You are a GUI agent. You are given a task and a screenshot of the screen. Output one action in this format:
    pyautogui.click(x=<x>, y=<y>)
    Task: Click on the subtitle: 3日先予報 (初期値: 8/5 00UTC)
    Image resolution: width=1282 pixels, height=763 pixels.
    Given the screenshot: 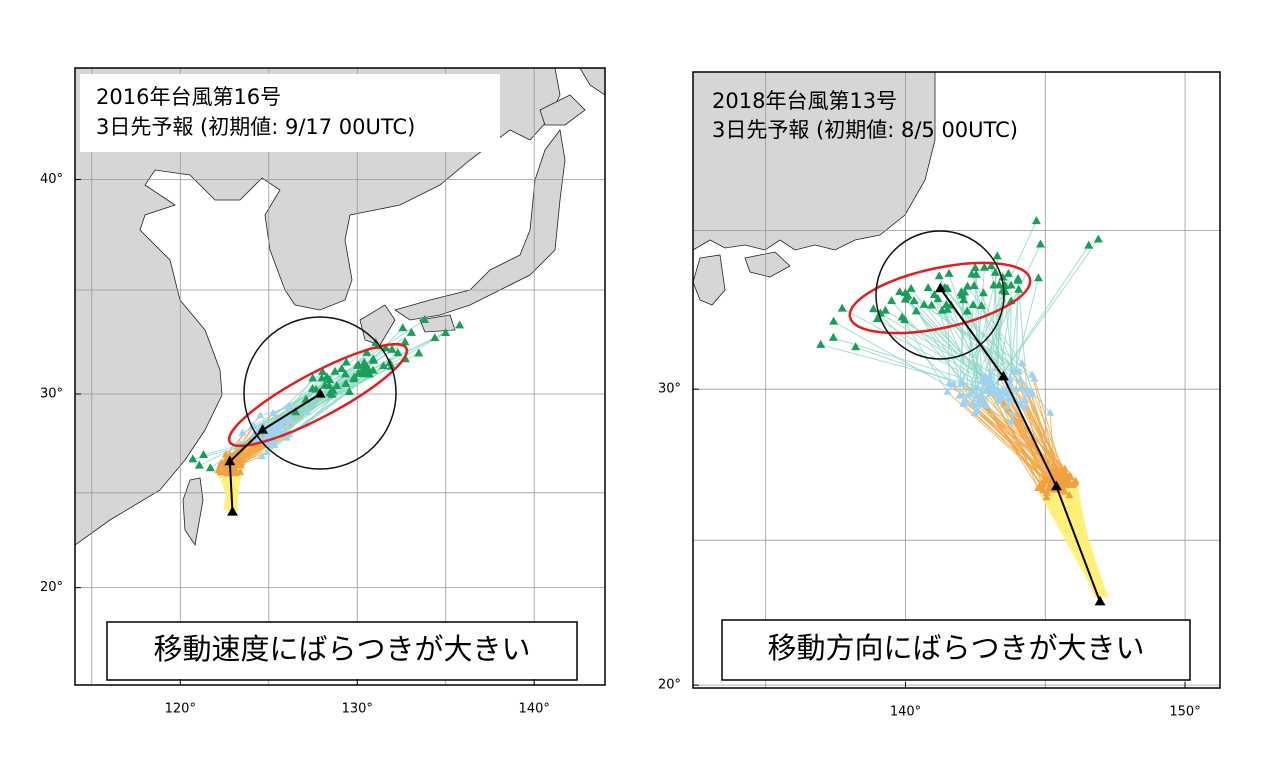 What is the action you would take?
    pyautogui.click(x=865, y=130)
    